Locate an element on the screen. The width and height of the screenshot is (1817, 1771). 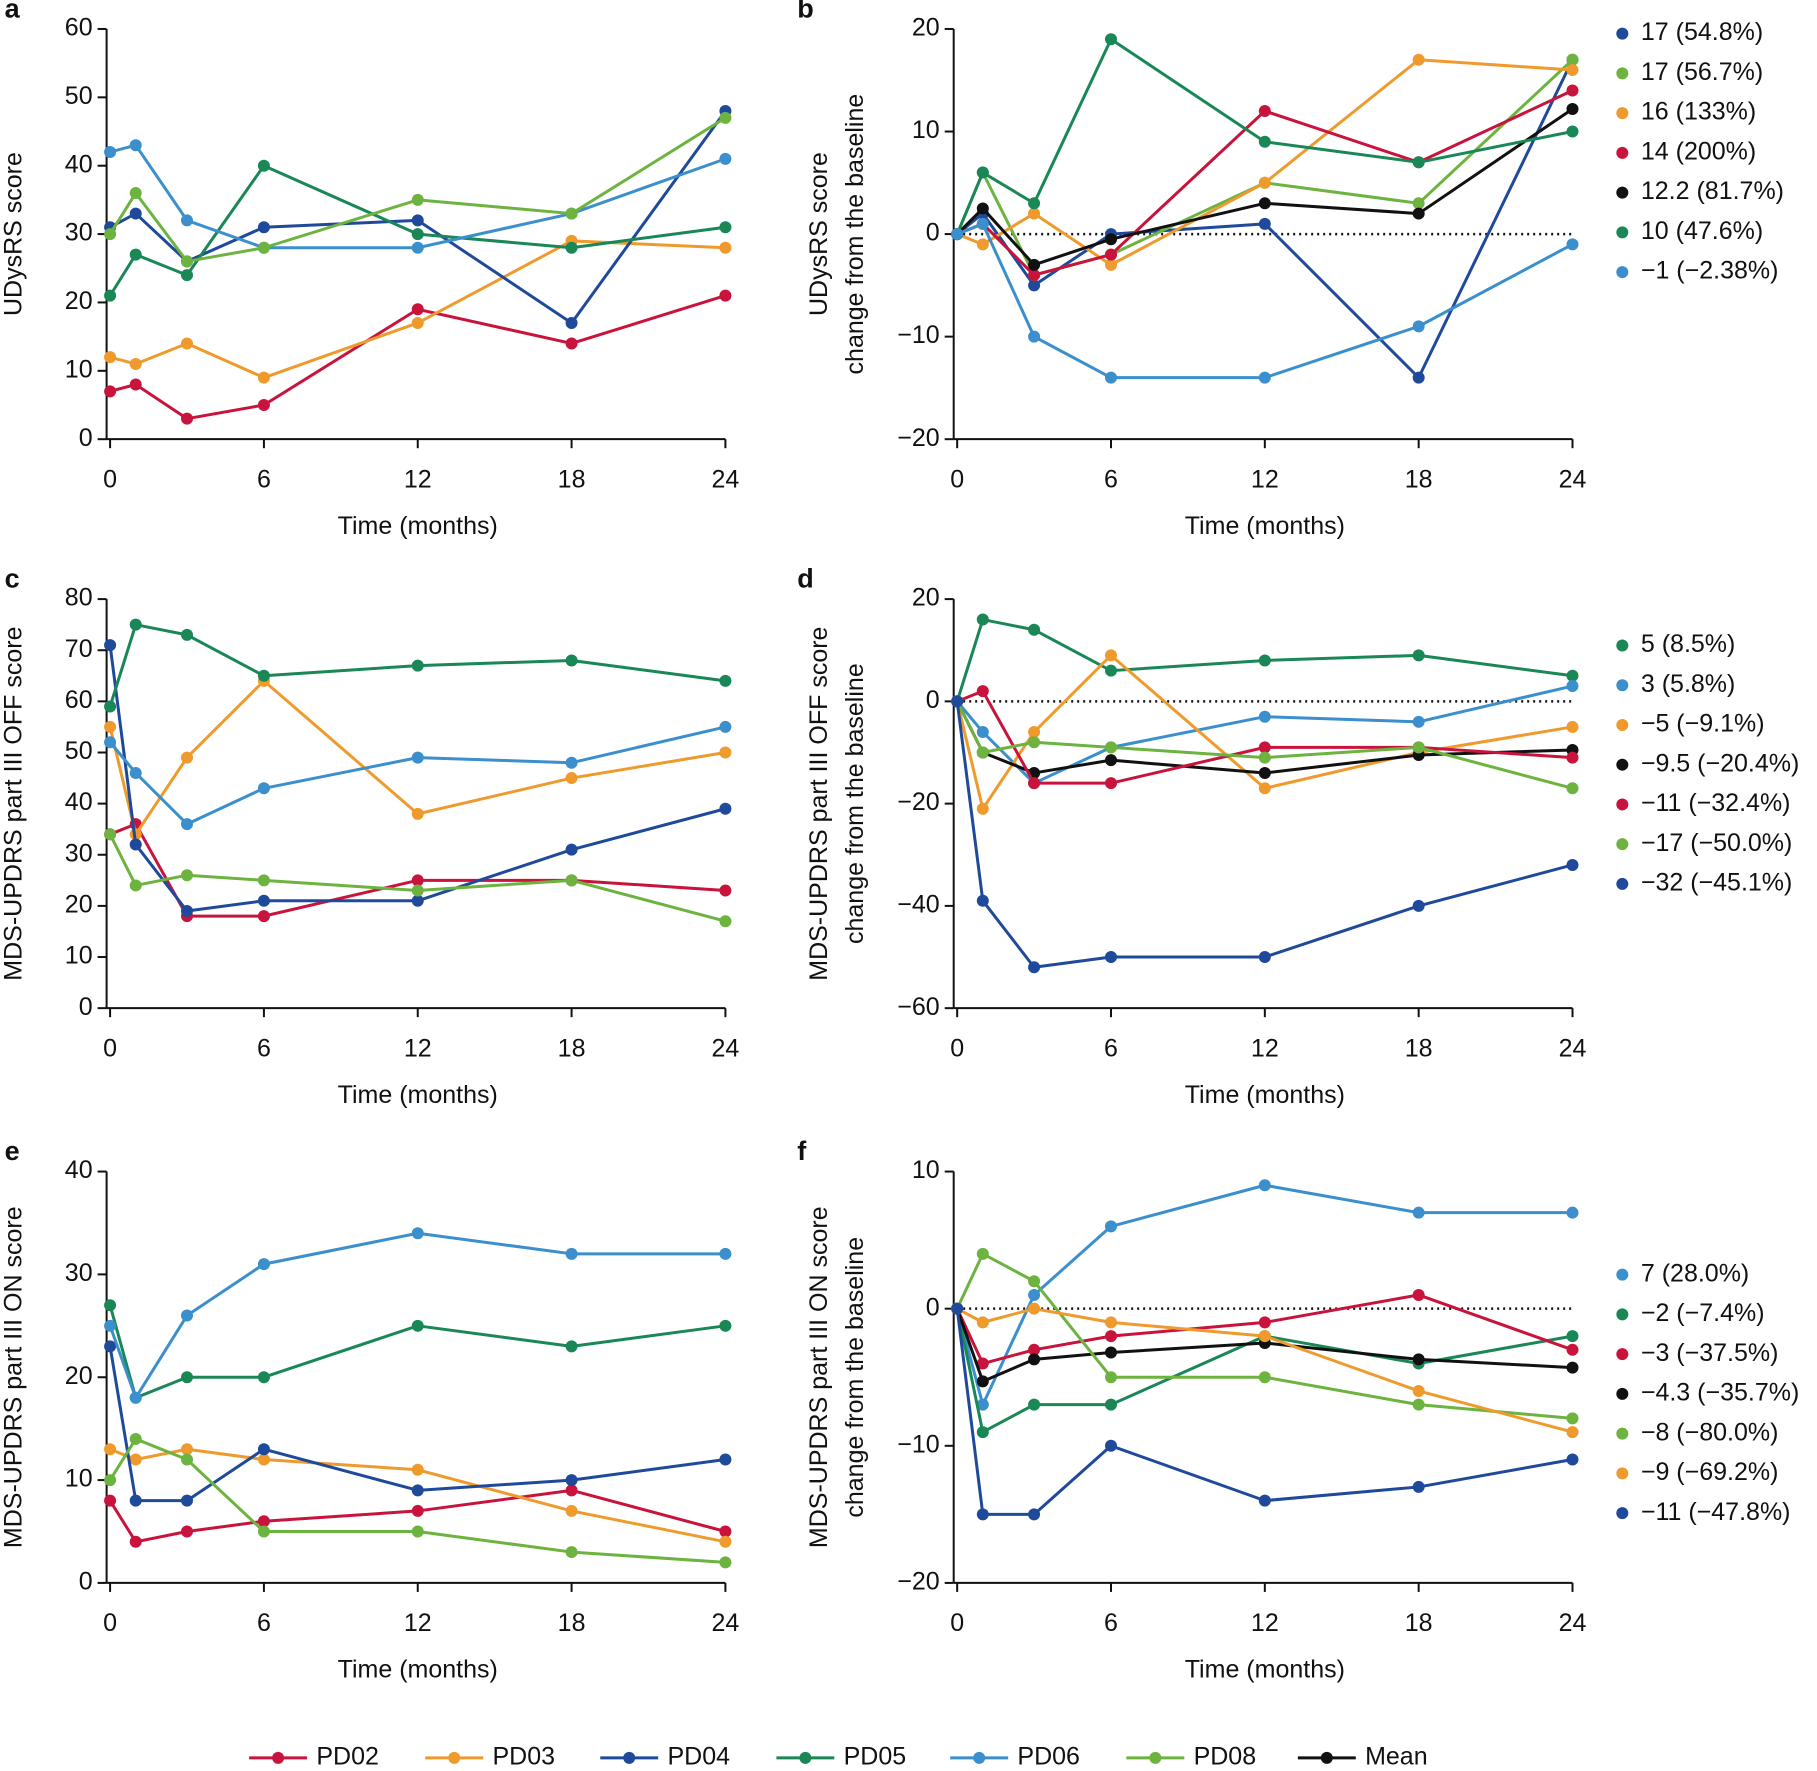
y-tick-label: 40 is located at coordinates (79, 164).